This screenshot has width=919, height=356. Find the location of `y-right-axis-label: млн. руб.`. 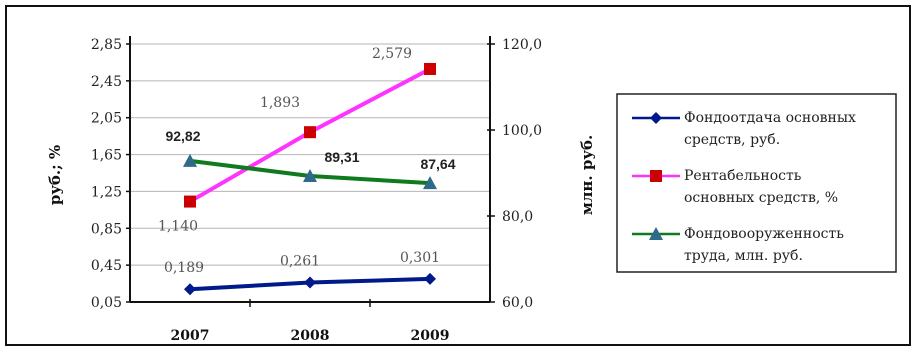

y-right-axis-label: млн. руб. is located at coordinates (587, 175).